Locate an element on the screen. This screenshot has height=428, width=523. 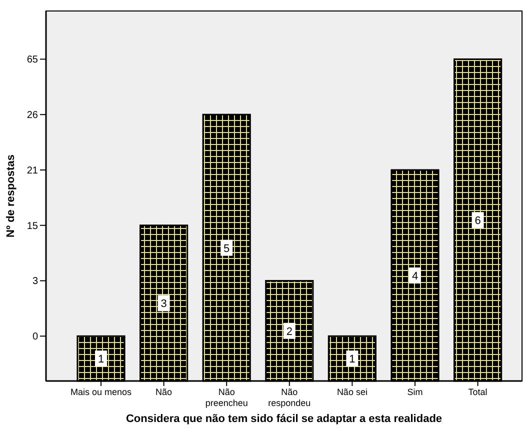
x-tick-label: Não preencheu is located at coordinates (226, 397).